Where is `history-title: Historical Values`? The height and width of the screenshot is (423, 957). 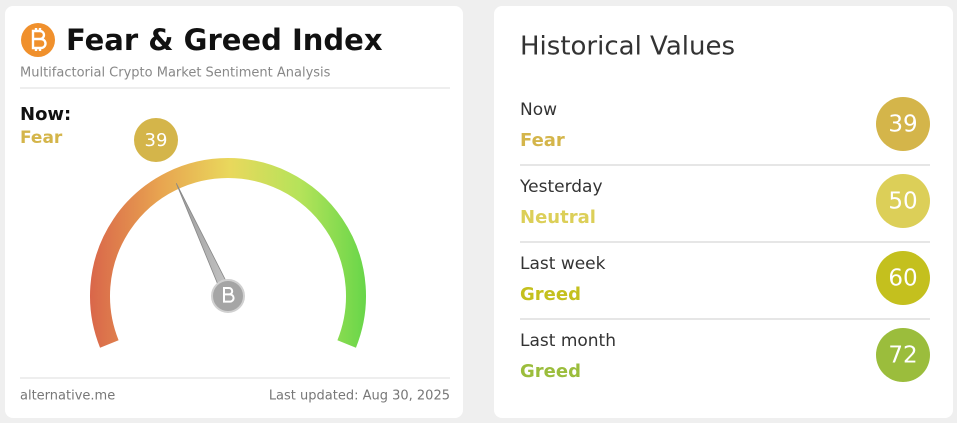
history-title: Historical Values is located at coordinates (627, 47).